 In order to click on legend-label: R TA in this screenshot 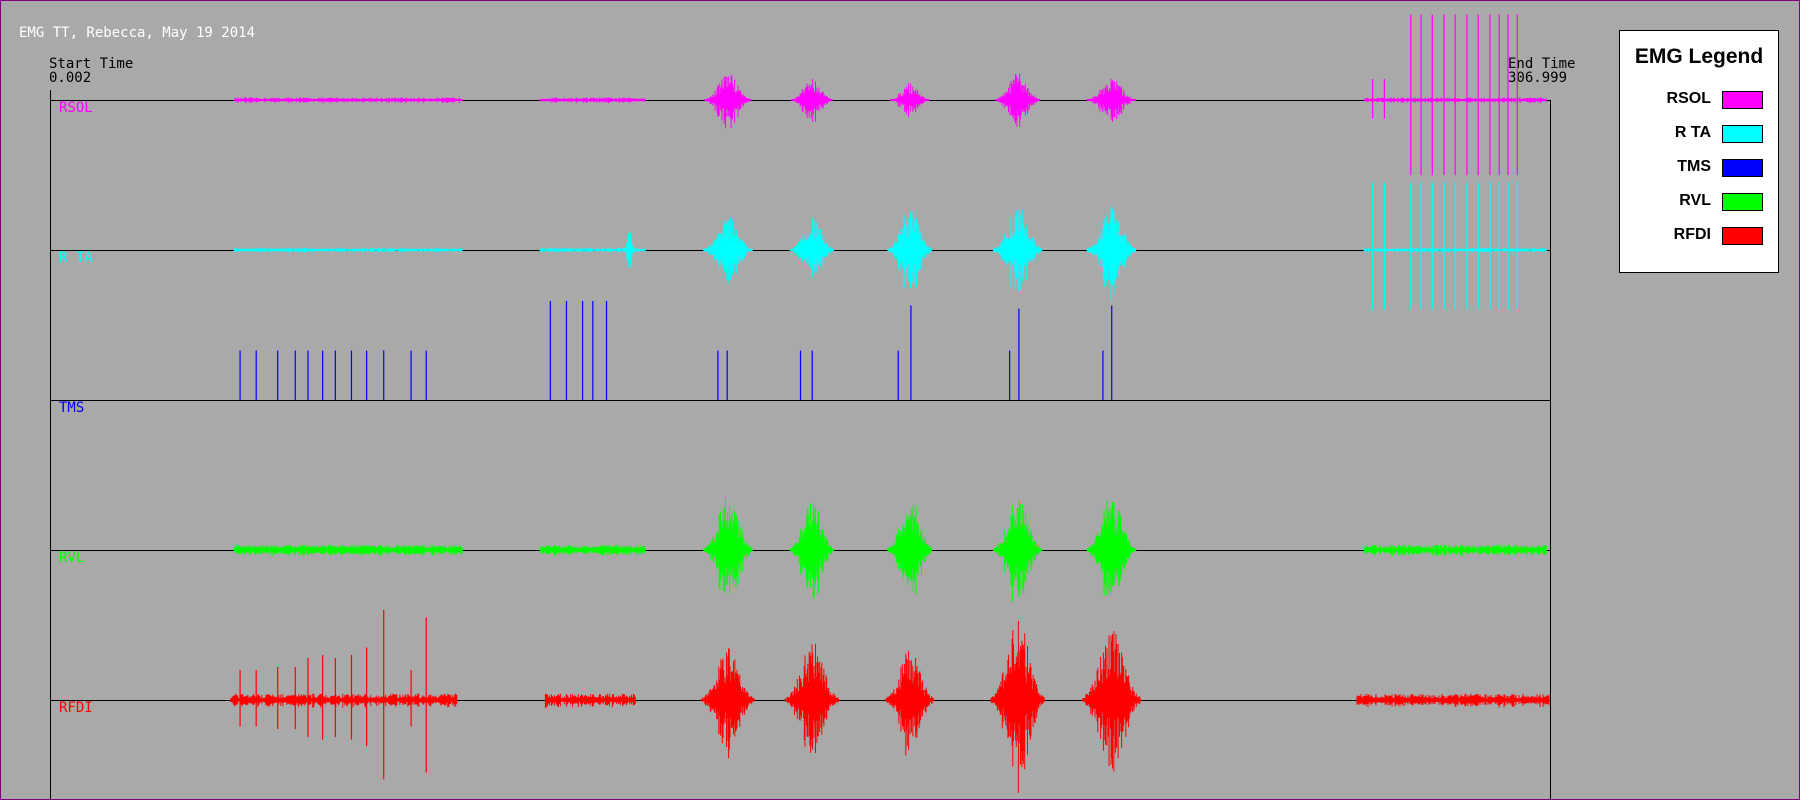, I will do `click(1693, 132)`.